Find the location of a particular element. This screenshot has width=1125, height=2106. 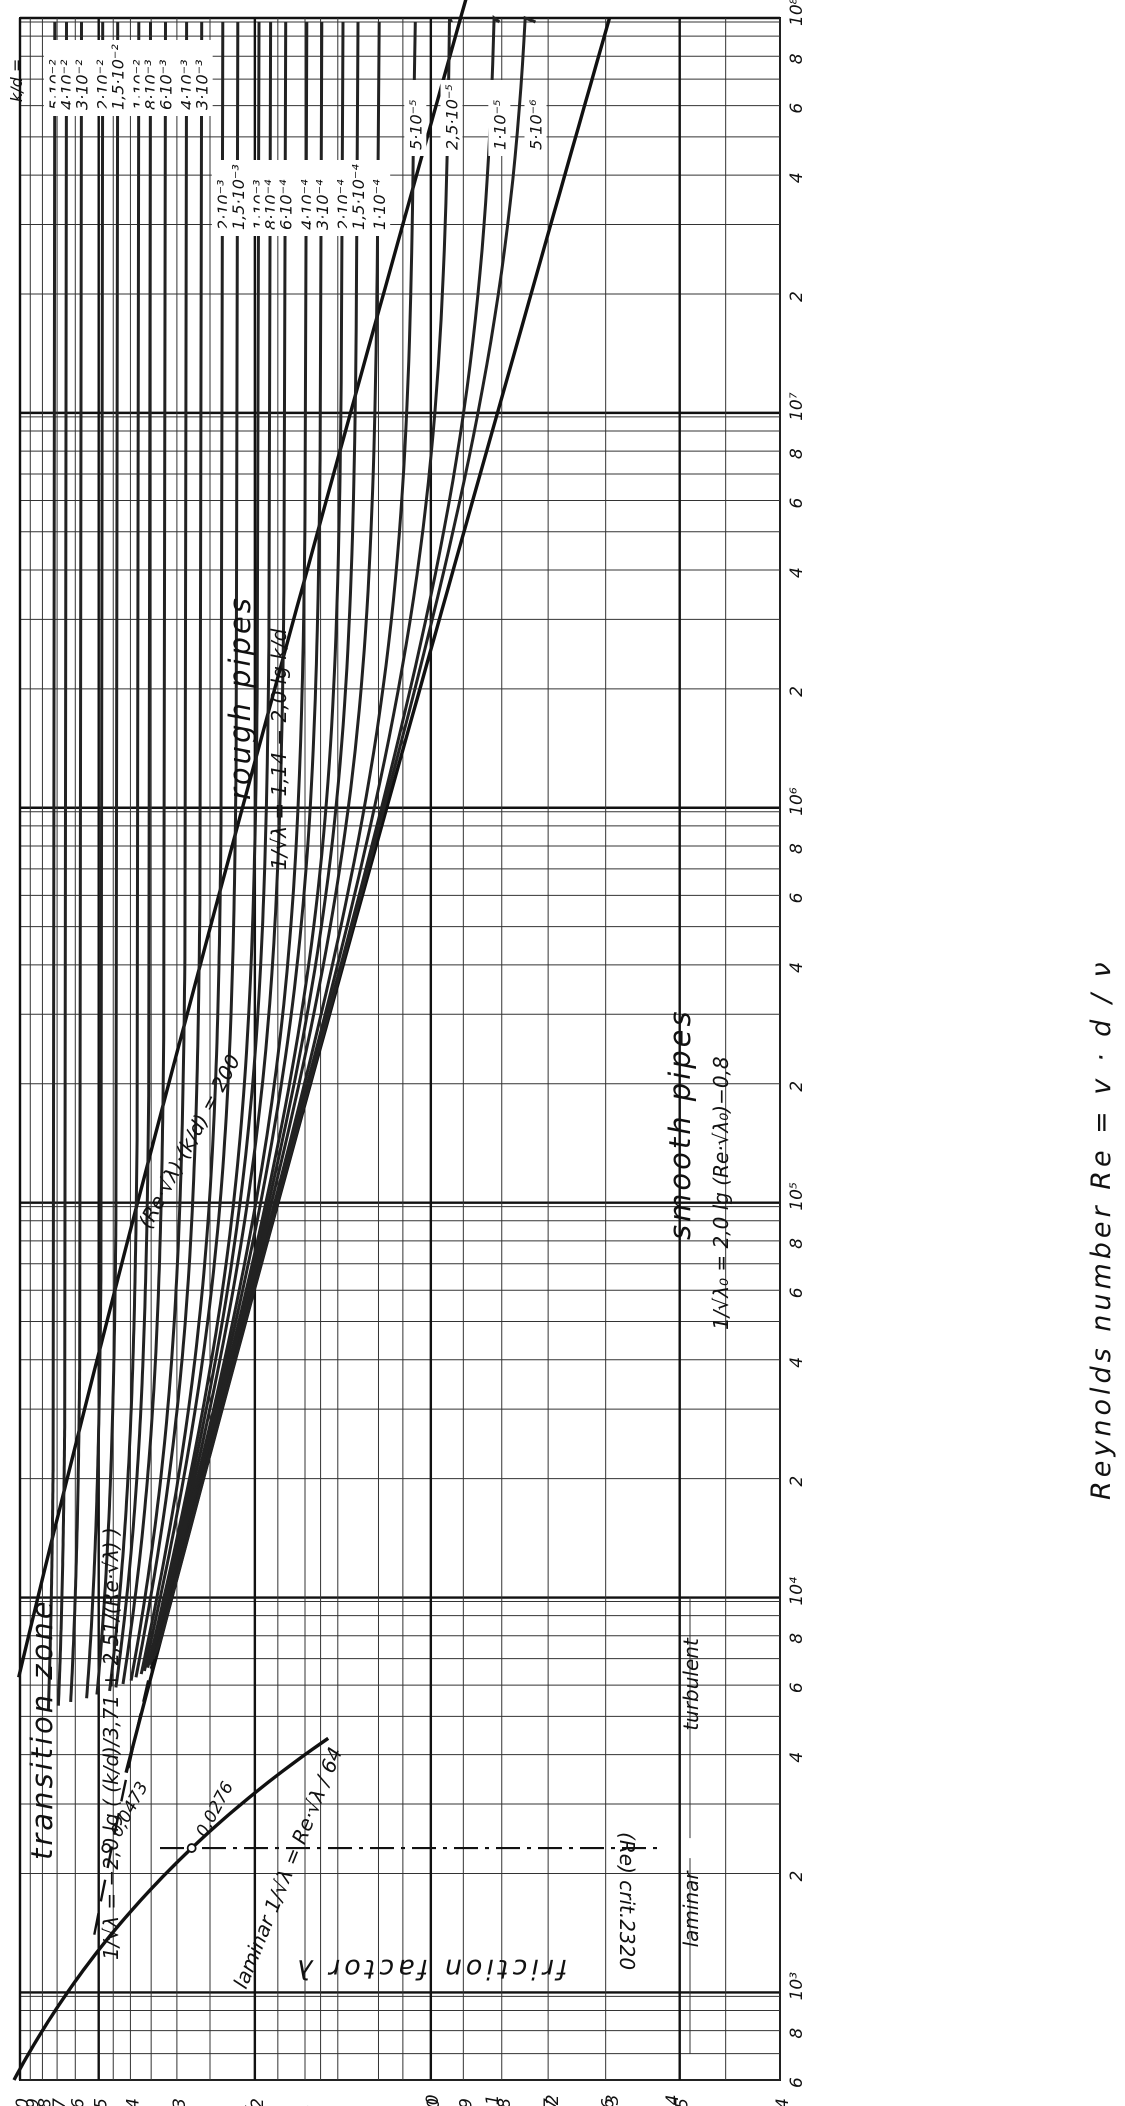

tick-label-lambda: 0,007 is located at coordinates (551, 2102).